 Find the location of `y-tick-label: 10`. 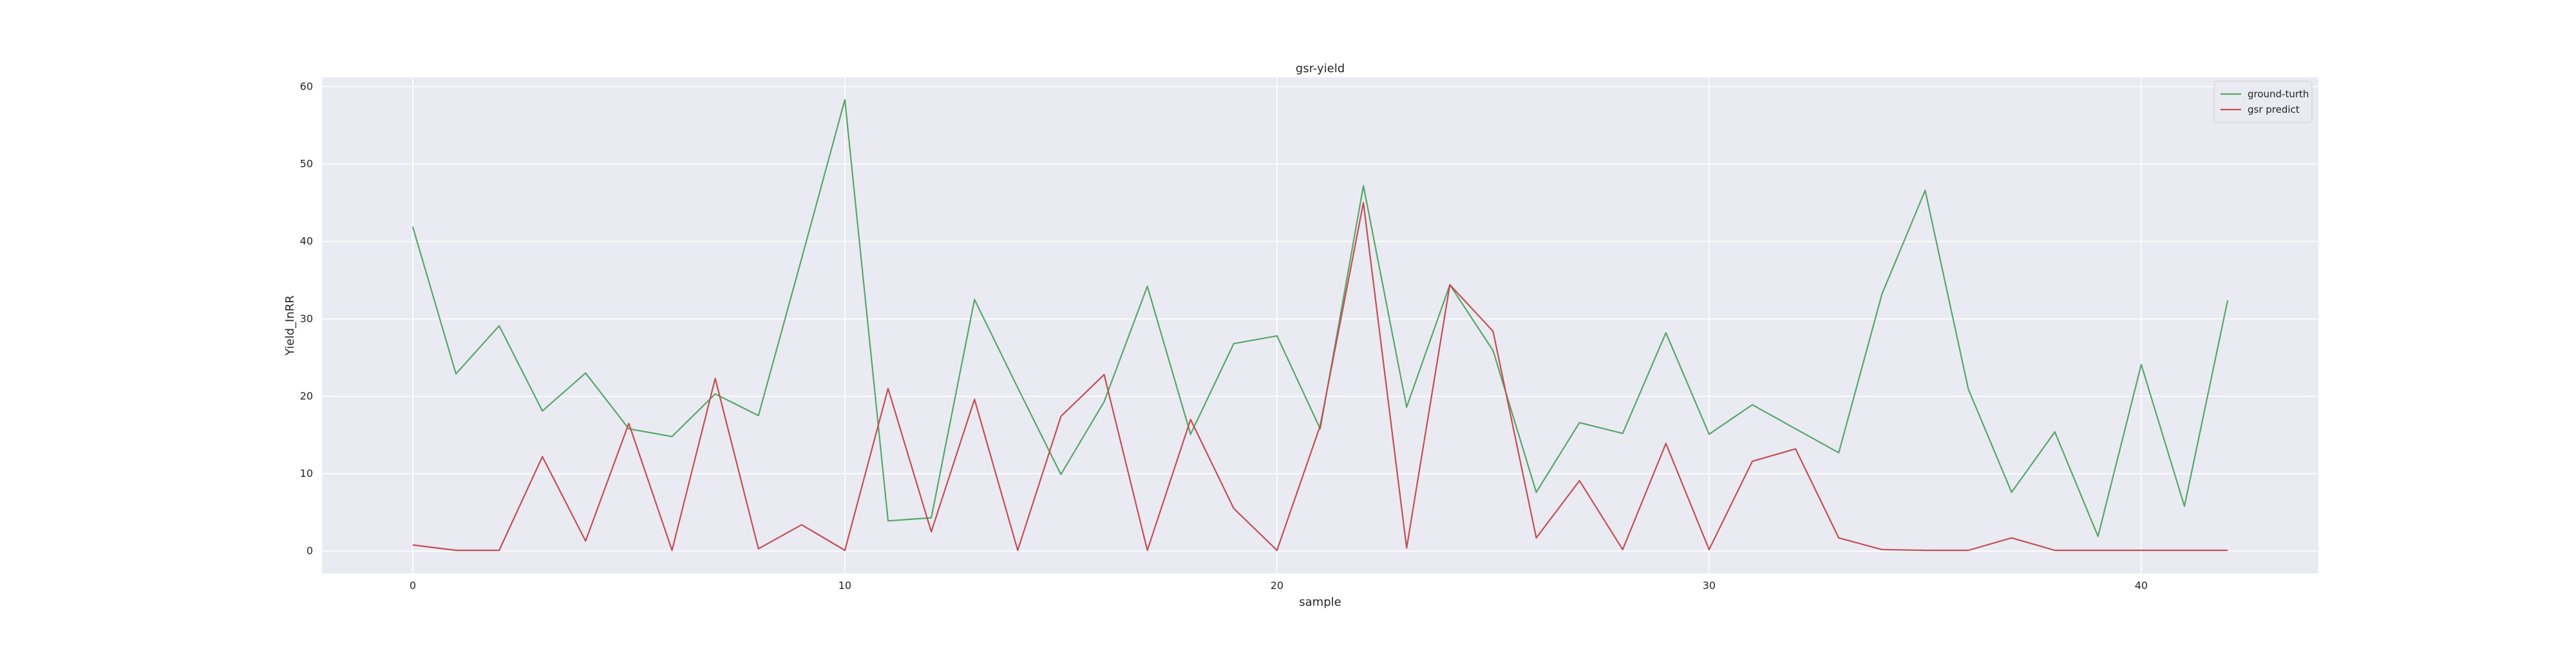

y-tick-label: 10 is located at coordinates (306, 473).